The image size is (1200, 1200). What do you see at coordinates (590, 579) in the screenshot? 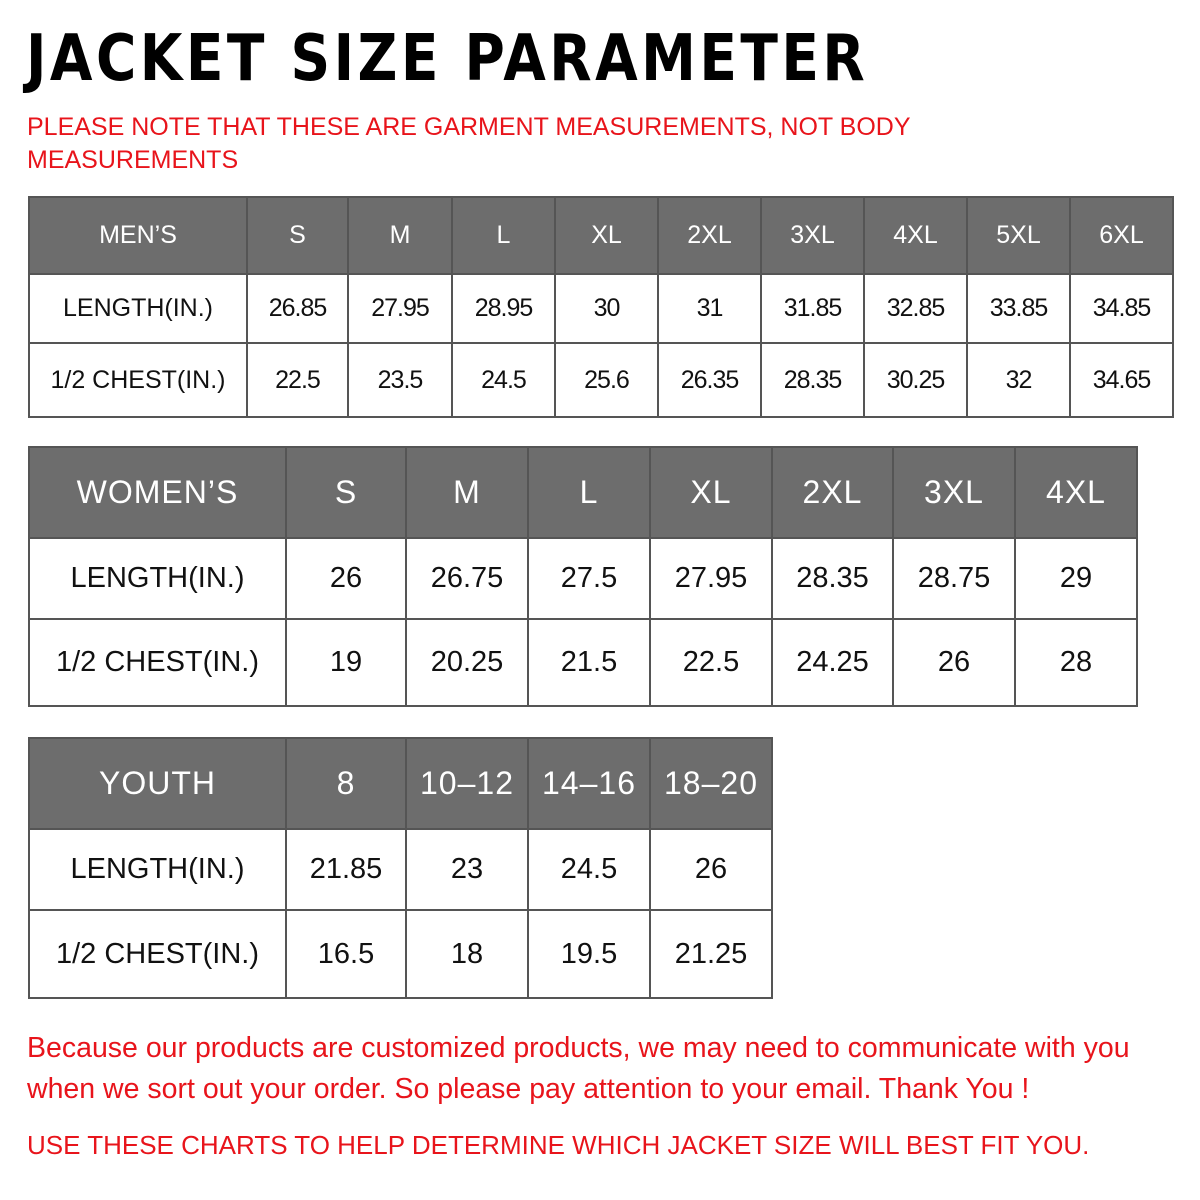
I see `measurement-cell: 27.5` at bounding box center [590, 579].